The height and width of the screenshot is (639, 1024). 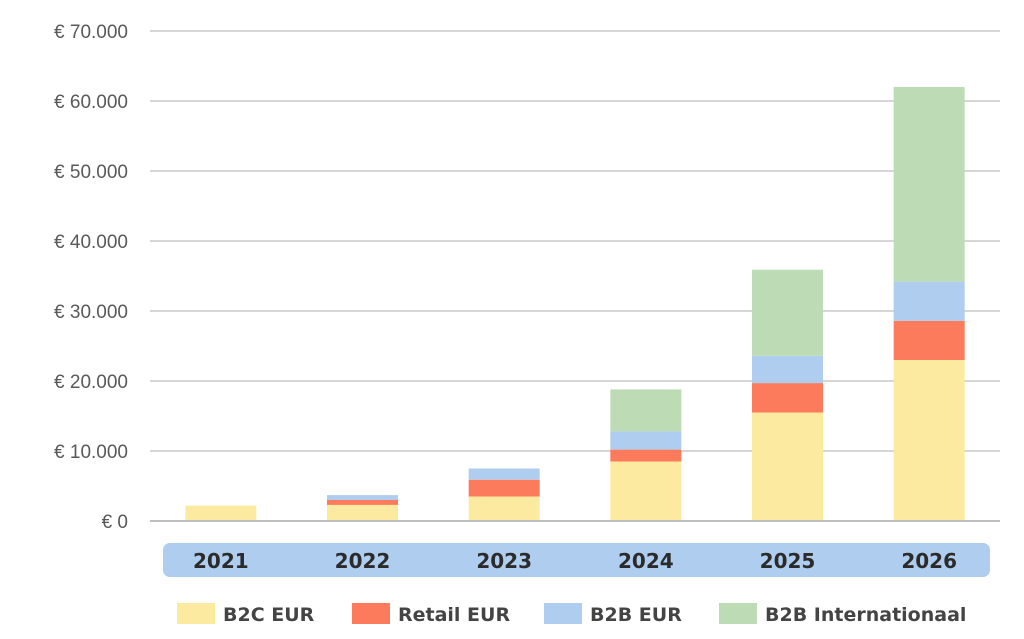 I want to click on bar-2025-b2c-eur, so click(x=787, y=466).